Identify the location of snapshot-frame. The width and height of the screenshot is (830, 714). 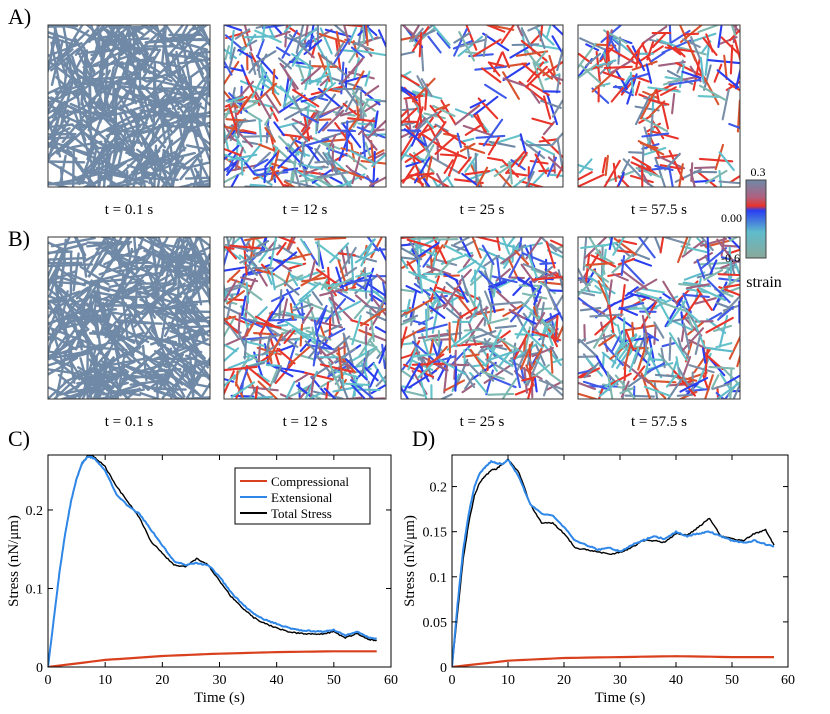
(659, 318).